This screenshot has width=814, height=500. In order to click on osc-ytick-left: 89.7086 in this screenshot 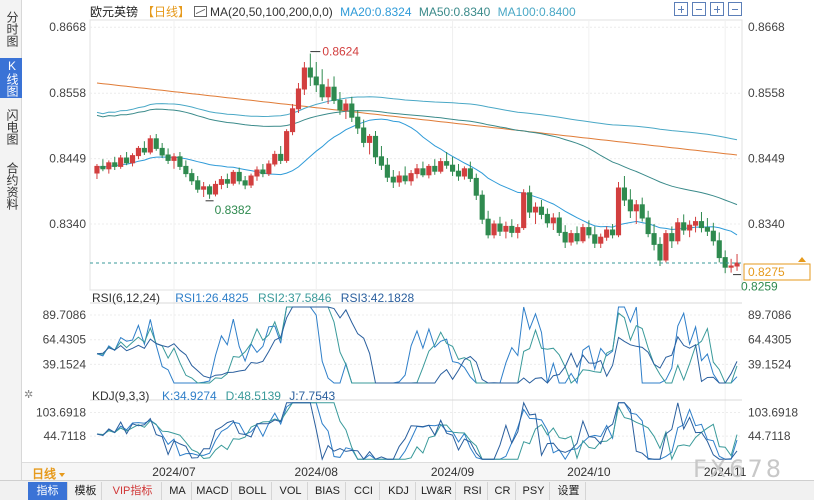, I will do `click(65, 315)`.